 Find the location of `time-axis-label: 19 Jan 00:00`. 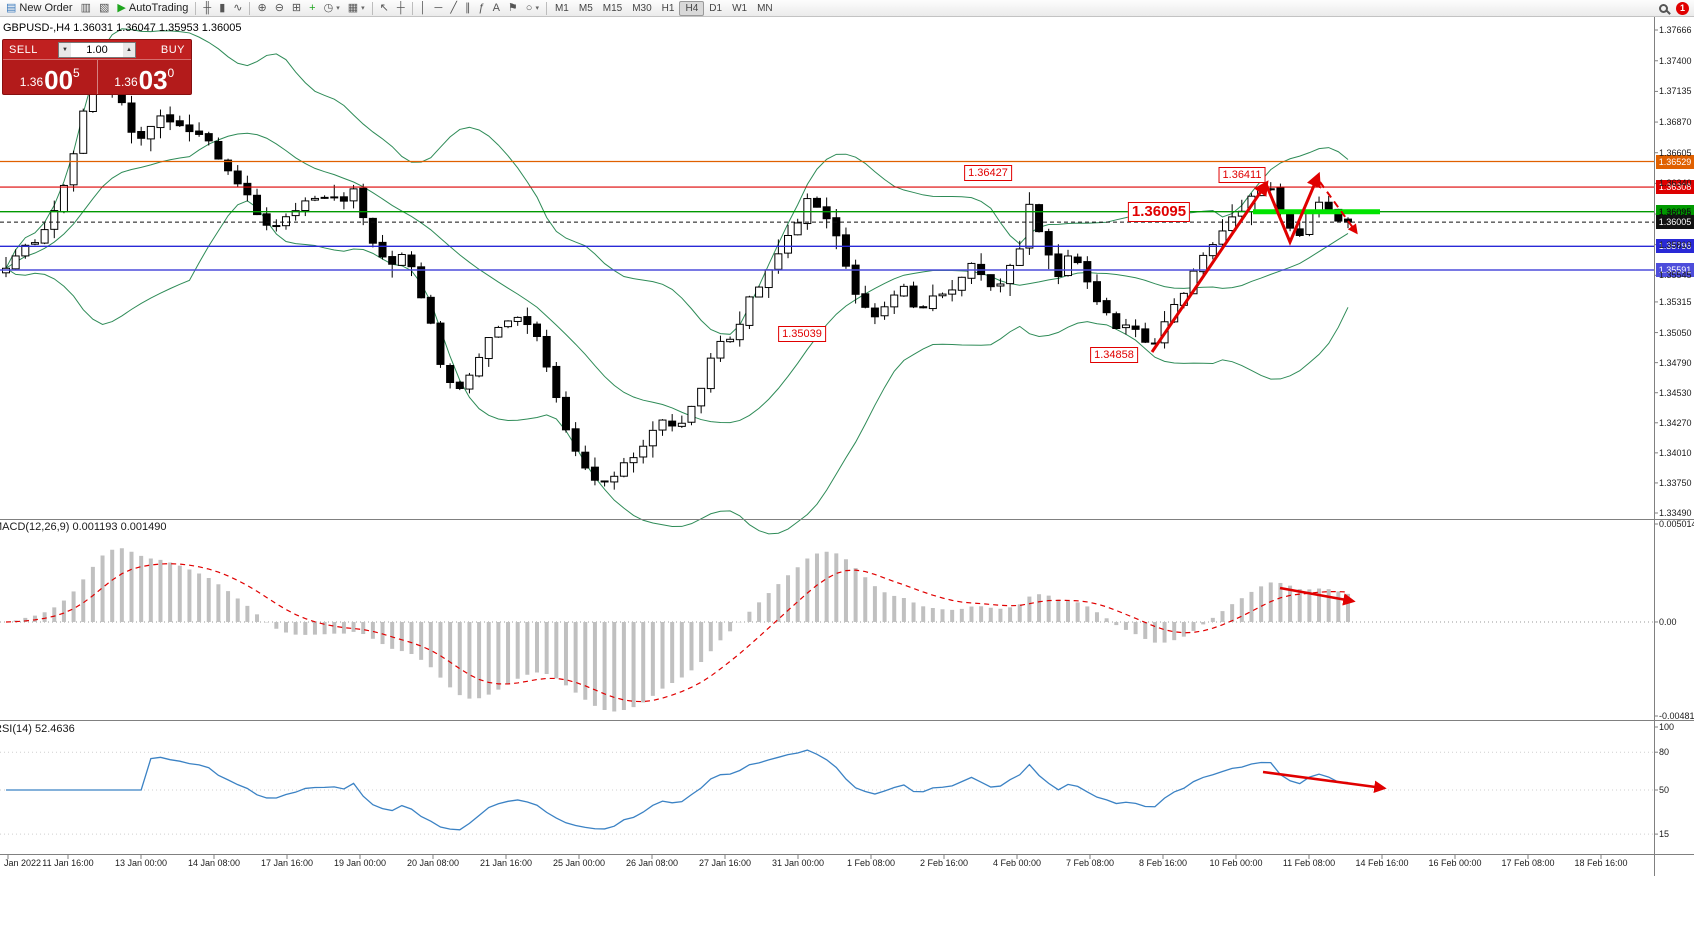

time-axis-label: 19 Jan 00:00 is located at coordinates (360, 863).